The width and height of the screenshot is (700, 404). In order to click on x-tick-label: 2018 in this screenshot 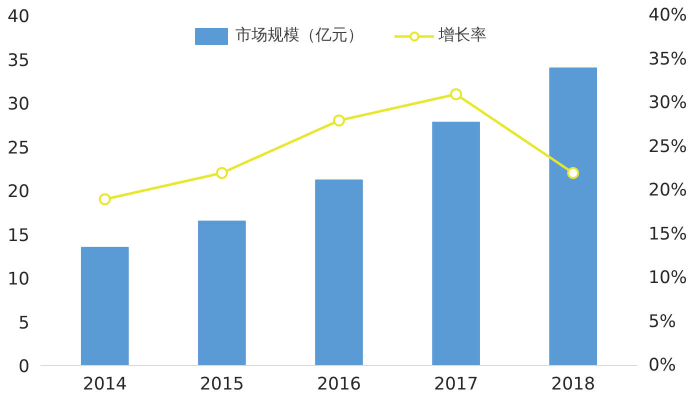, I will do `click(573, 384)`.